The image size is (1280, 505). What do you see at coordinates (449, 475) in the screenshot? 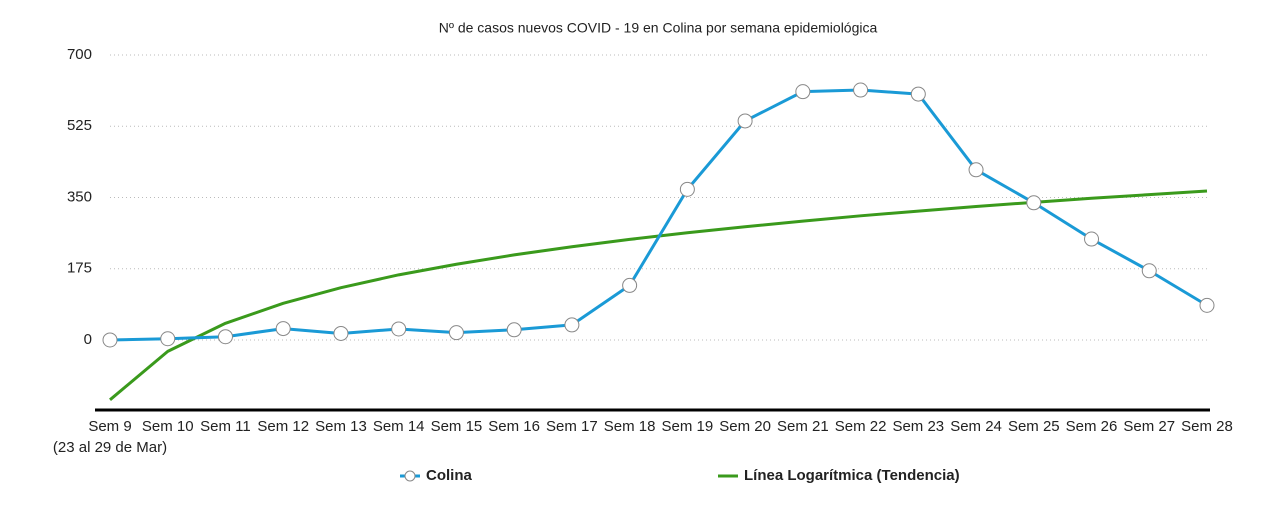
I see `legend-label: Colina` at bounding box center [449, 475].